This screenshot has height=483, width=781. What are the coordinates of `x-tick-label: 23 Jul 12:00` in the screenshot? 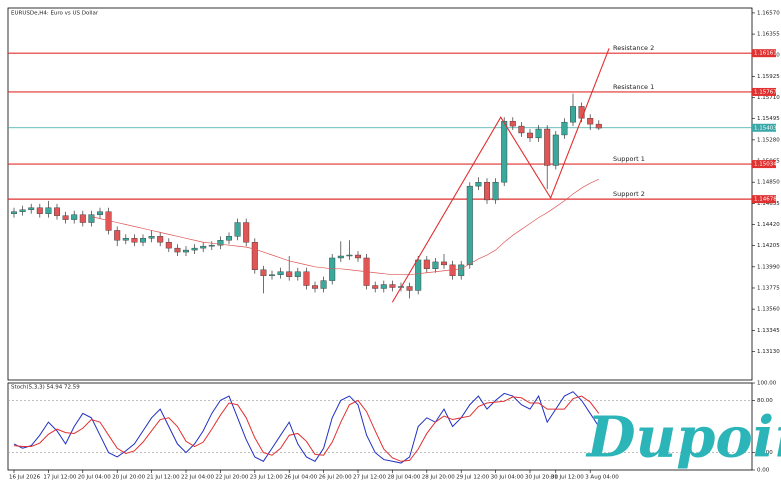 It's located at (266, 478).